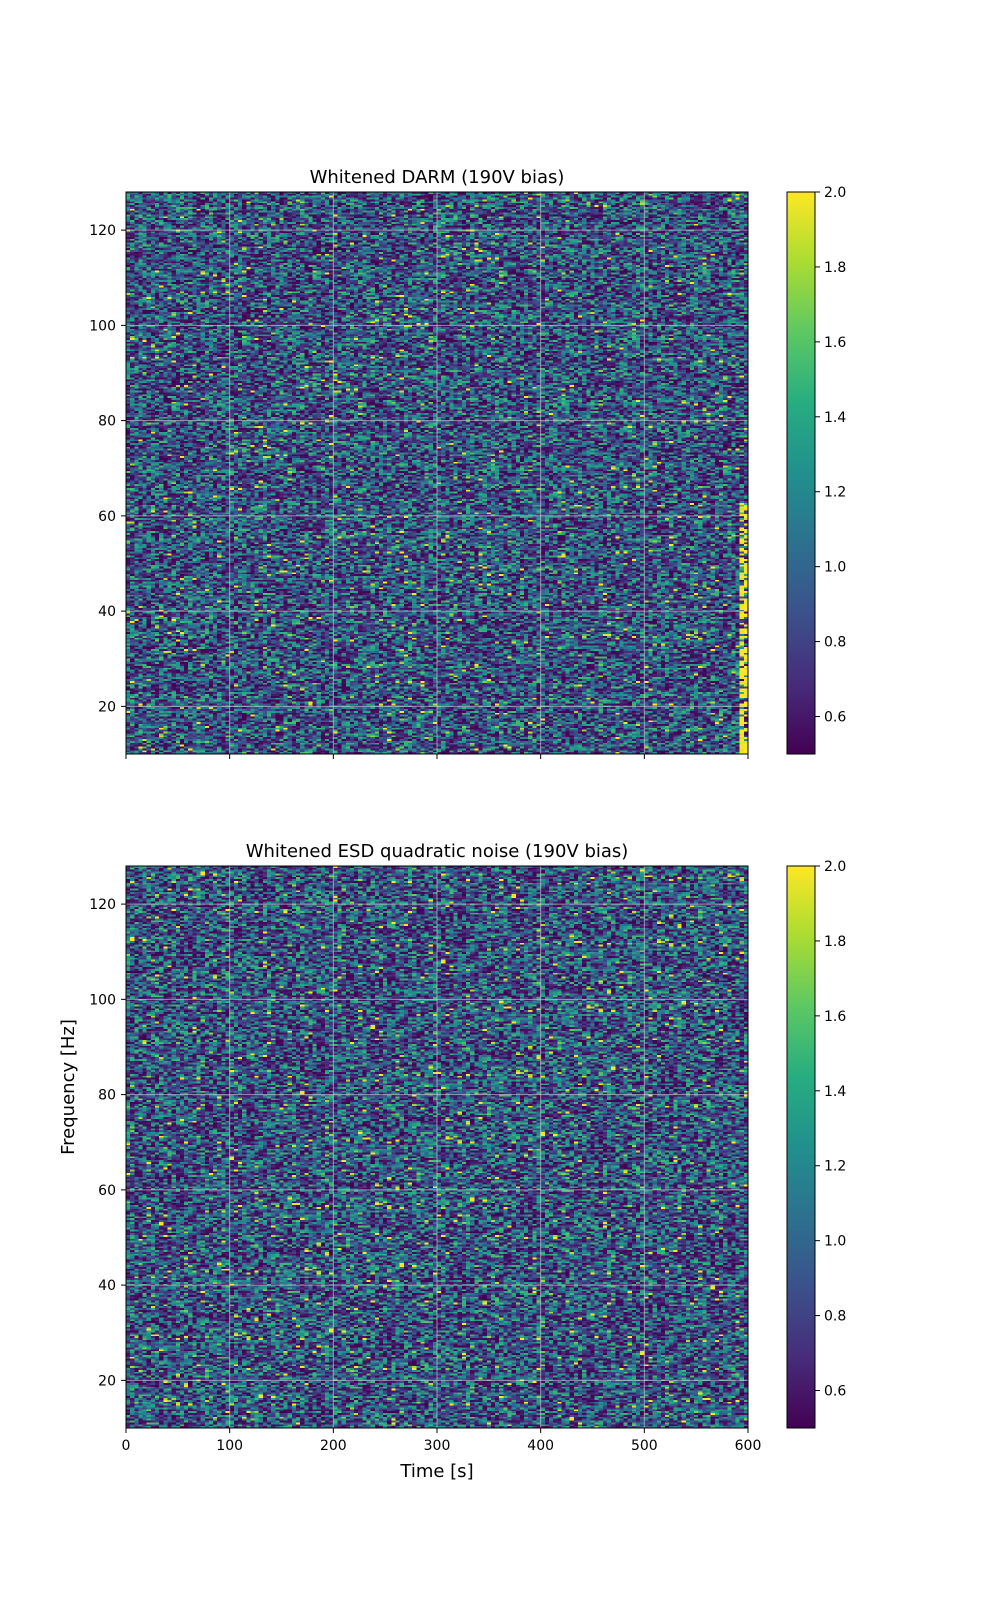 The image size is (1000, 1600). I want to click on y-axis-label: Frequency [Hz], so click(68, 1087).